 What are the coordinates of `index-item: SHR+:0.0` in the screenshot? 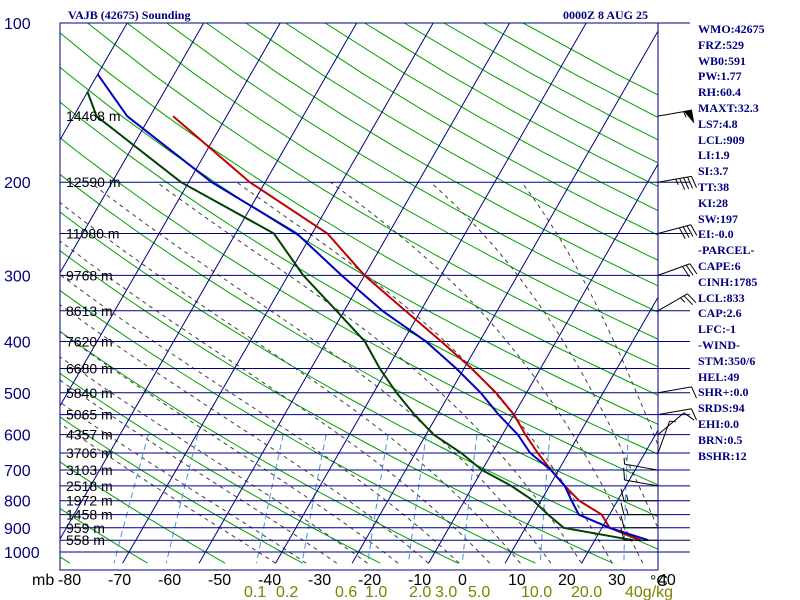 It's located at (723, 392).